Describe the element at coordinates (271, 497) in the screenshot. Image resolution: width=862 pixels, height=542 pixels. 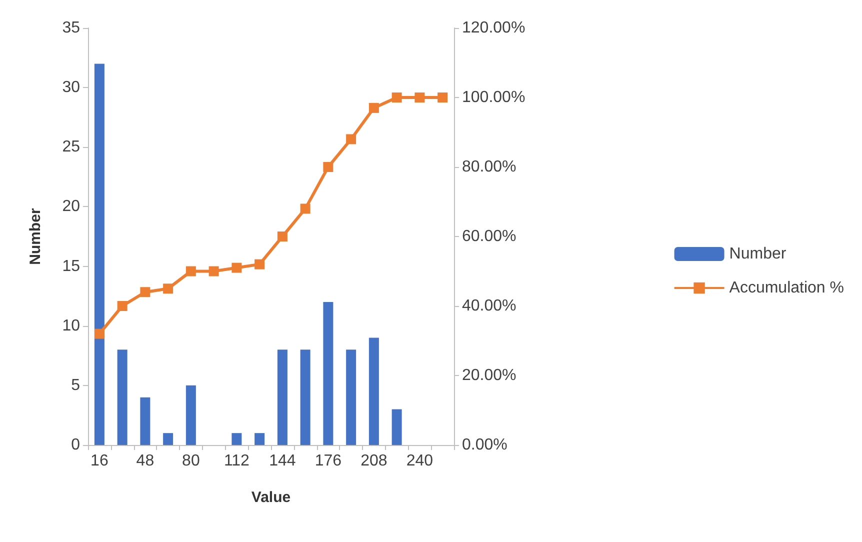
I see `x-axis-title: Value` at that location.